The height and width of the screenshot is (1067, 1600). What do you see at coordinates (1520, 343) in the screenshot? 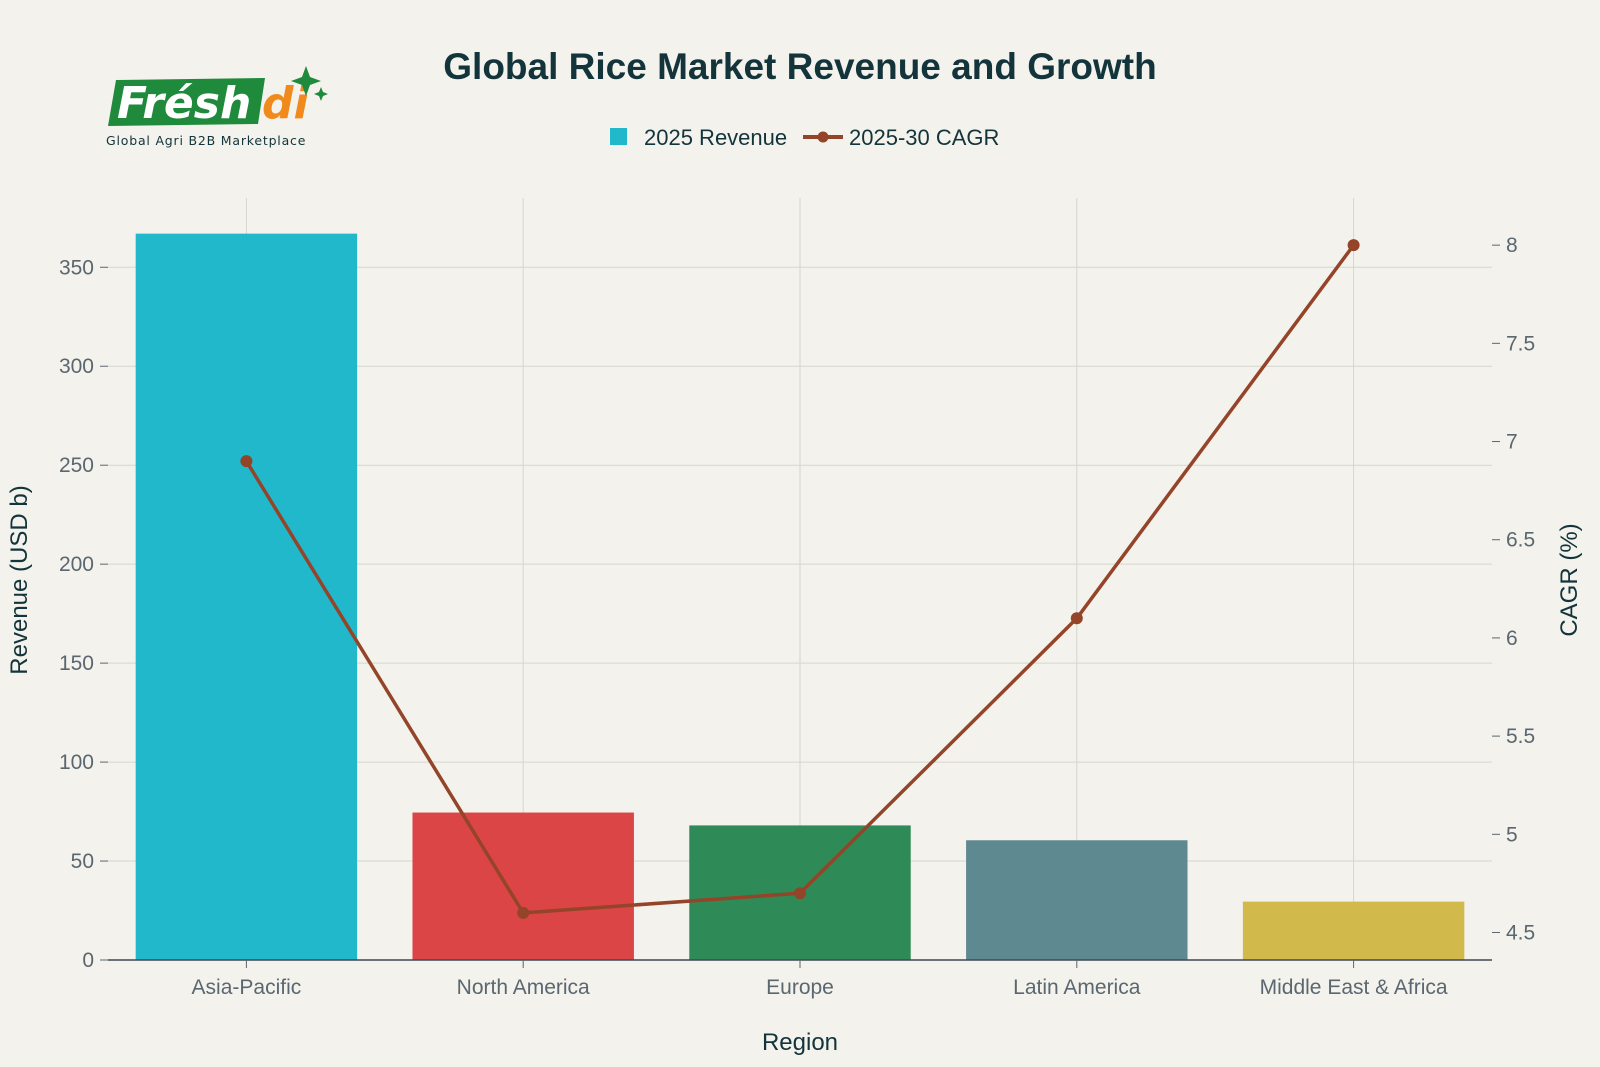
I see `y2-tick-label: 7.5` at bounding box center [1520, 343].